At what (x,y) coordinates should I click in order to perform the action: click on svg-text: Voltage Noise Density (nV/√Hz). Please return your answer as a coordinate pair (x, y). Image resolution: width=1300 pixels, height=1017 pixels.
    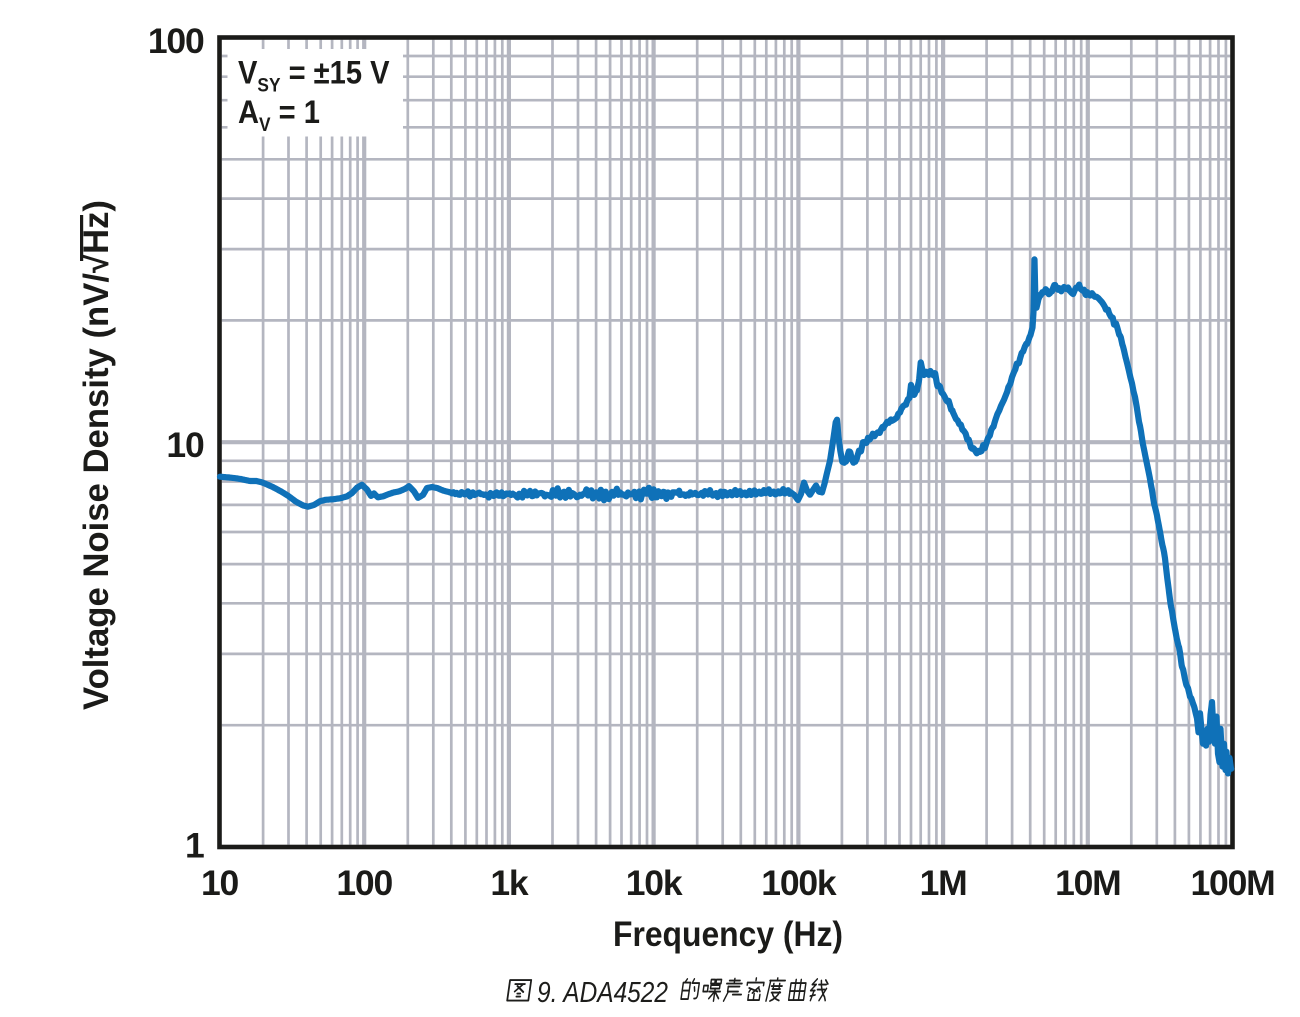
    Looking at the image, I should click on (96, 455).